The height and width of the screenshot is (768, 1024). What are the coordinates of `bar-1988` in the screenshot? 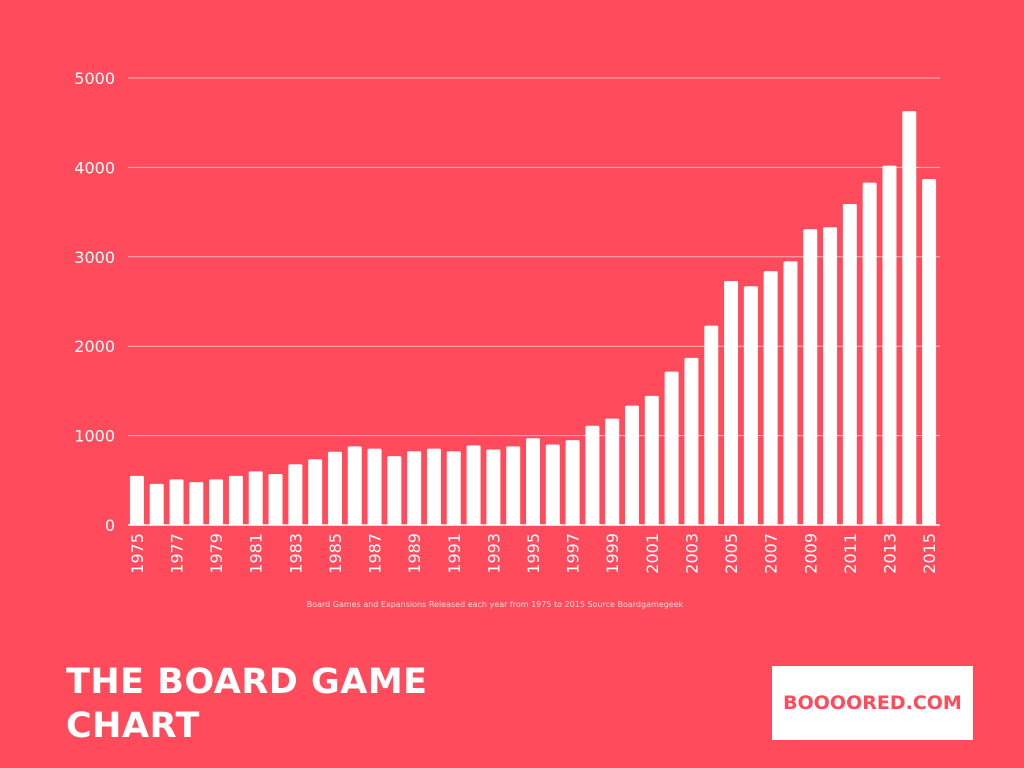 It's located at (394, 490).